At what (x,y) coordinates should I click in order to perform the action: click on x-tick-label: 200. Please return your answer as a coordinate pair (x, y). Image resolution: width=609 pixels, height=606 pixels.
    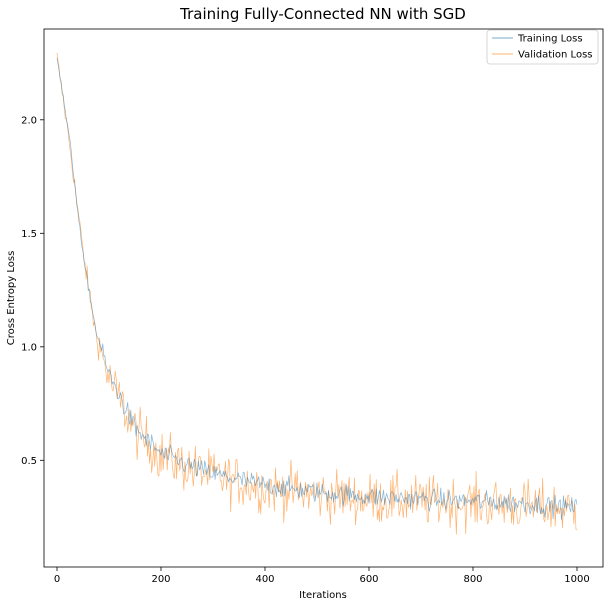
    Looking at the image, I should click on (160, 579).